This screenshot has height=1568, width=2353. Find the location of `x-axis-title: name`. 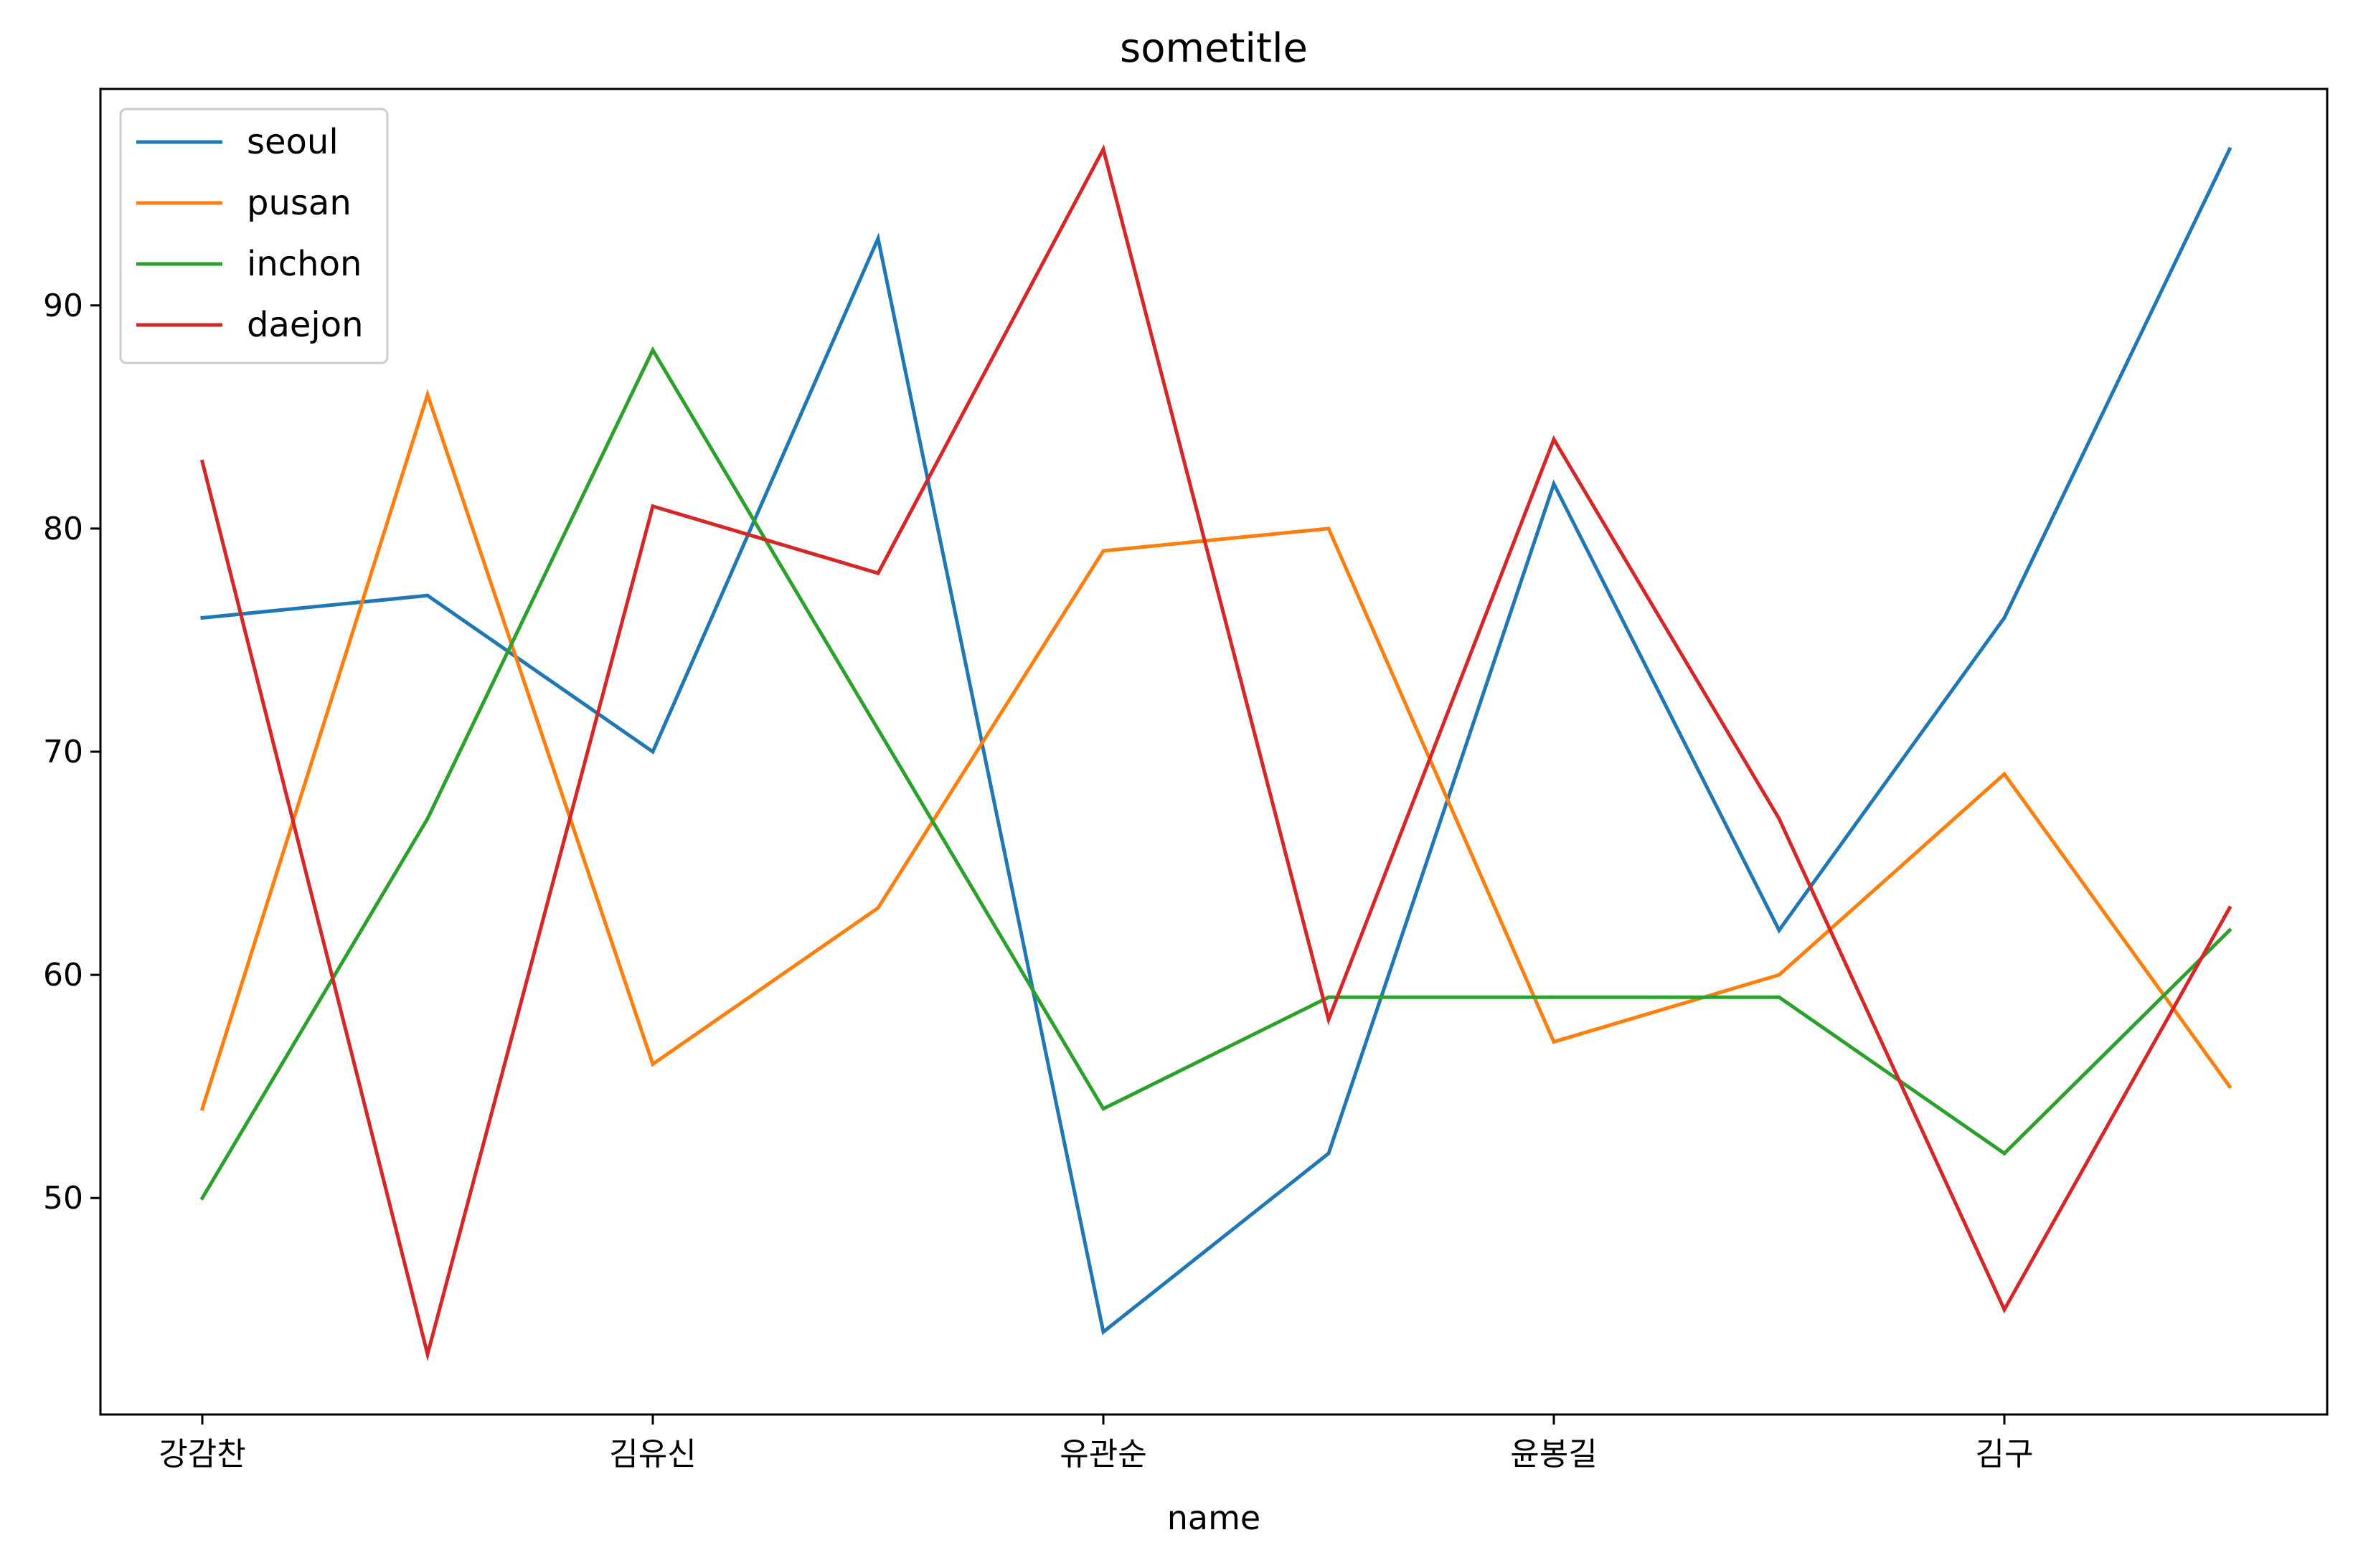

x-axis-title: name is located at coordinates (1214, 1517).